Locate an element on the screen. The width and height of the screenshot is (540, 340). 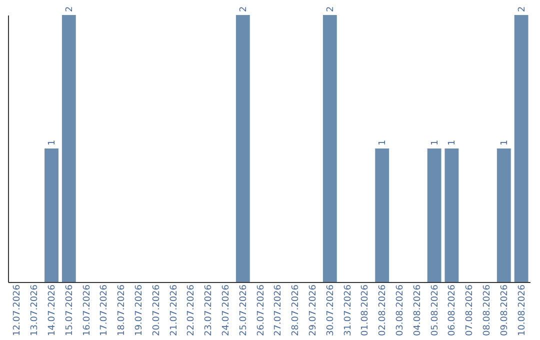
x-tick-label: 12.07.2026 is located at coordinates (17, 310).